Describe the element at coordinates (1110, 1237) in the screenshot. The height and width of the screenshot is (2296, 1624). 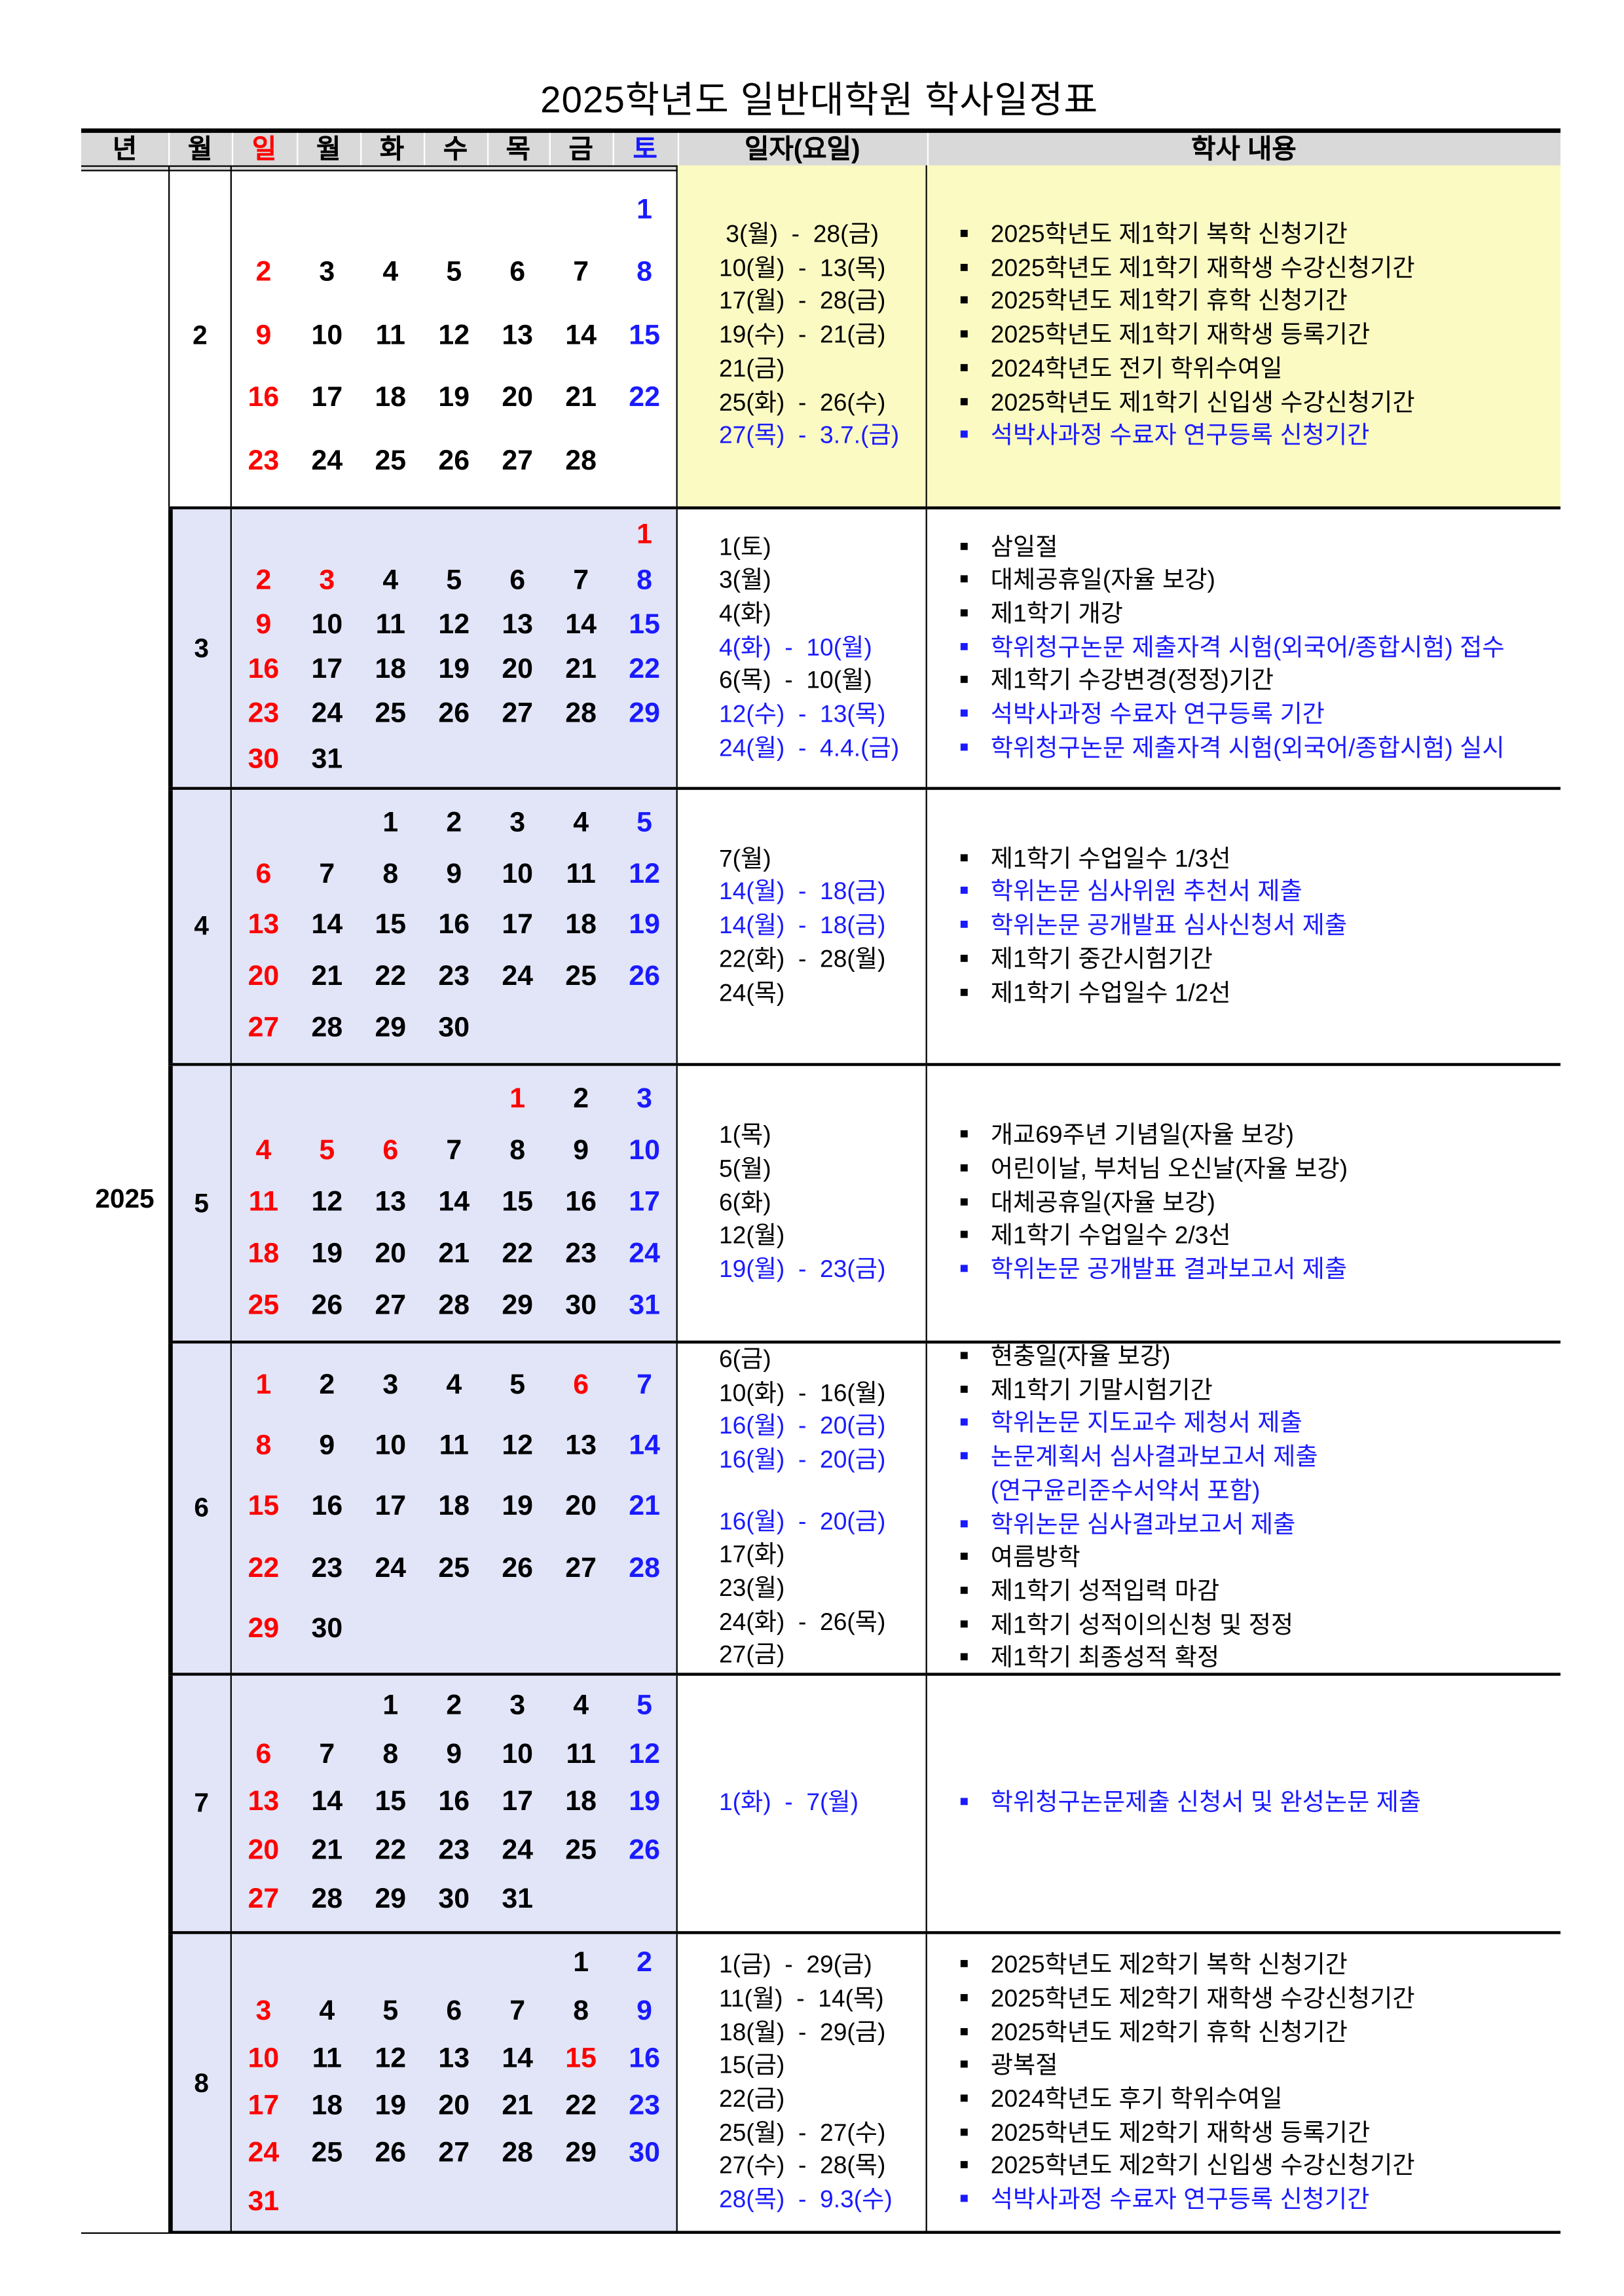
I see `event-text: 제1학기 수업일수 2/3선` at that location.